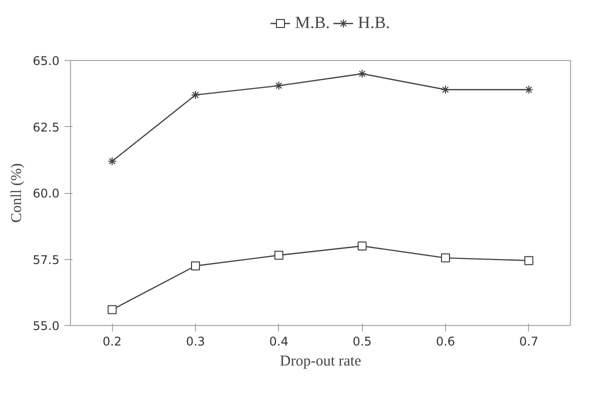 The height and width of the screenshot is (400, 616). Describe the element at coordinates (374, 22) in the screenshot. I see `legend-label: H.B.` at that location.